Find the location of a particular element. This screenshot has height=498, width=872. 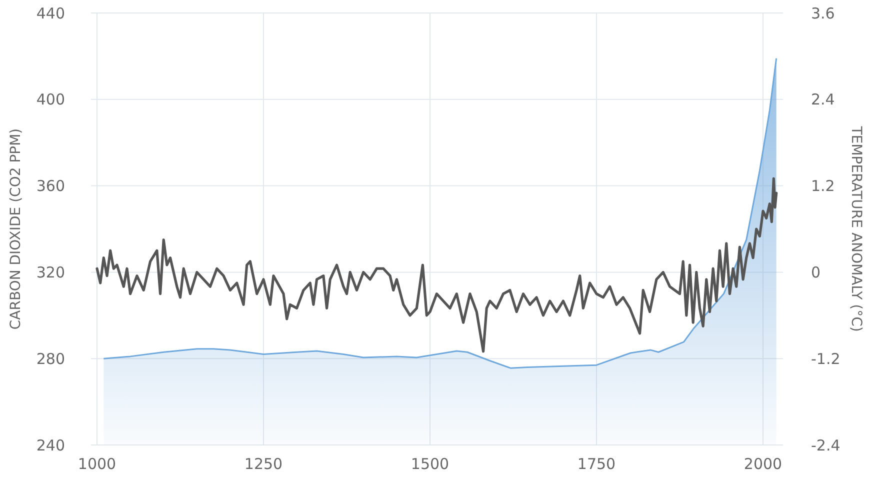

x-tick-label: 1500 is located at coordinates (430, 464).